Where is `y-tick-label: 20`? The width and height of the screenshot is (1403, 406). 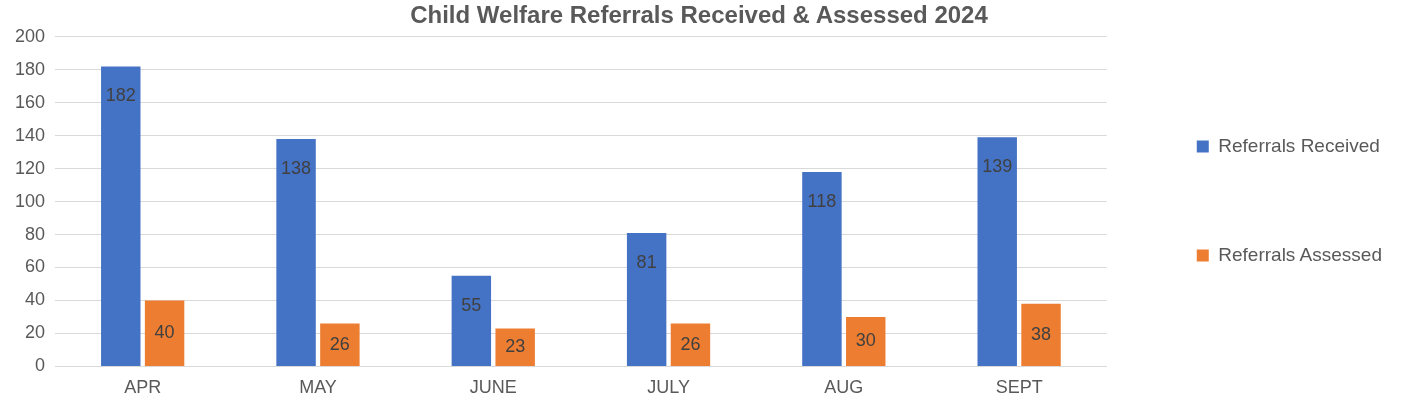 y-tick-label: 20 is located at coordinates (35, 332).